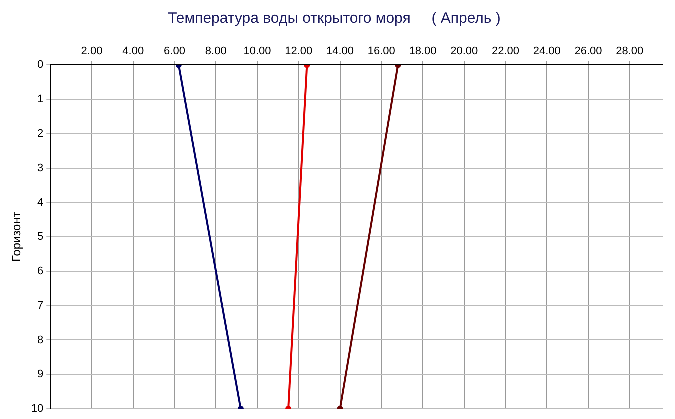 The width and height of the screenshot is (675, 419). I want to click on x-tick-label: 4.00, so click(133, 52).